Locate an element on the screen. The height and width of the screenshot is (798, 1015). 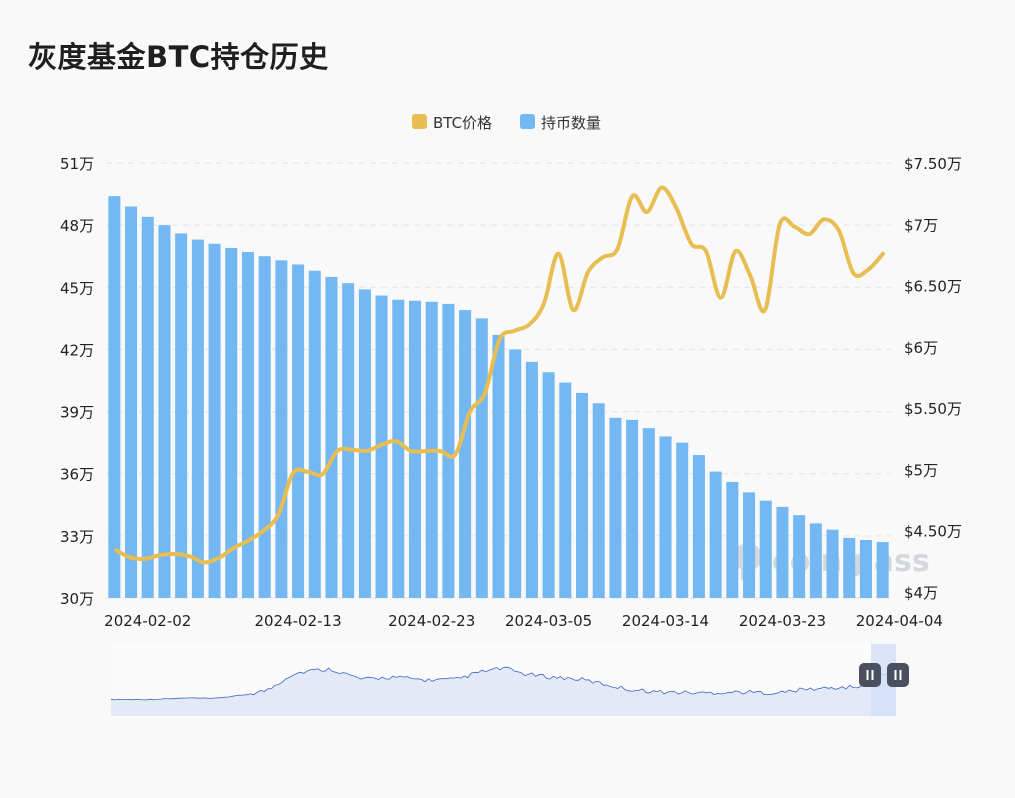
left-axis-tick-label: 33万 is located at coordinates (77, 537).